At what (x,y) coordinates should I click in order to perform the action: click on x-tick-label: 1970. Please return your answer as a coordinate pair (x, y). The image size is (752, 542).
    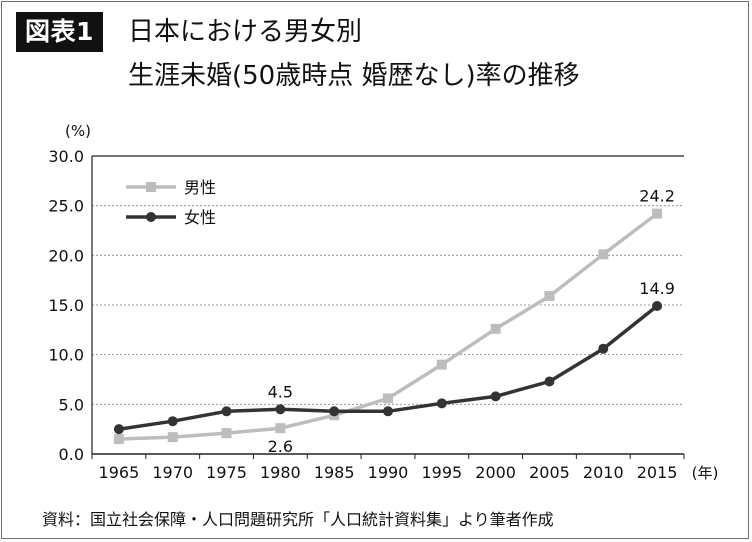
    Looking at the image, I should click on (172, 472).